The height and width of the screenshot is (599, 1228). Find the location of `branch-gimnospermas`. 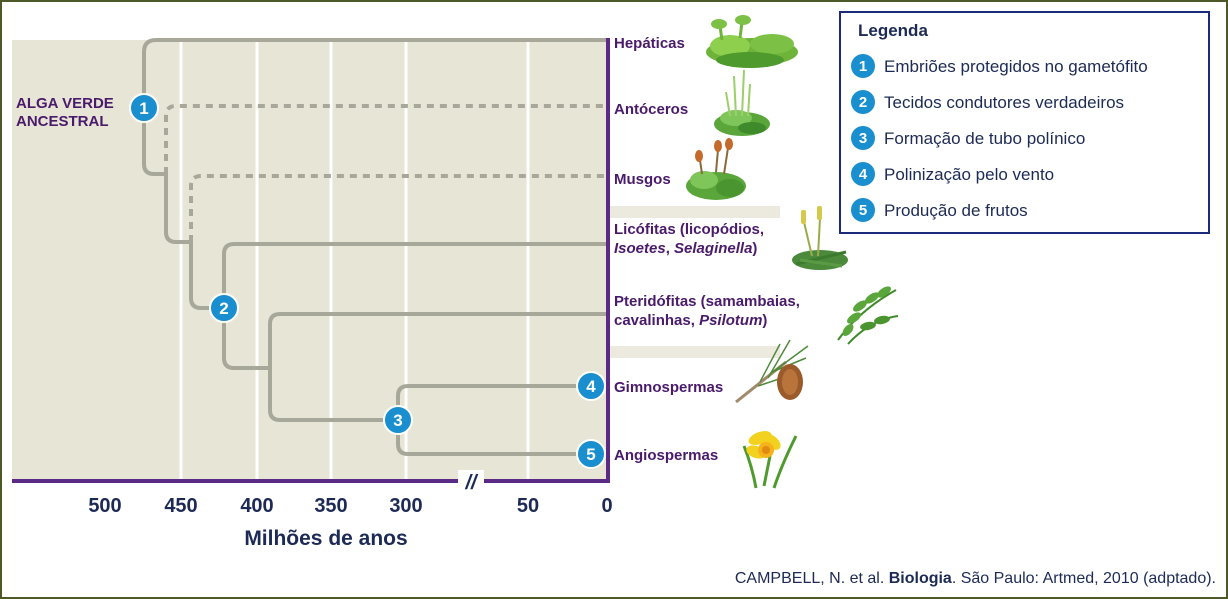

branch-gimnospermas is located at coordinates (502, 403).